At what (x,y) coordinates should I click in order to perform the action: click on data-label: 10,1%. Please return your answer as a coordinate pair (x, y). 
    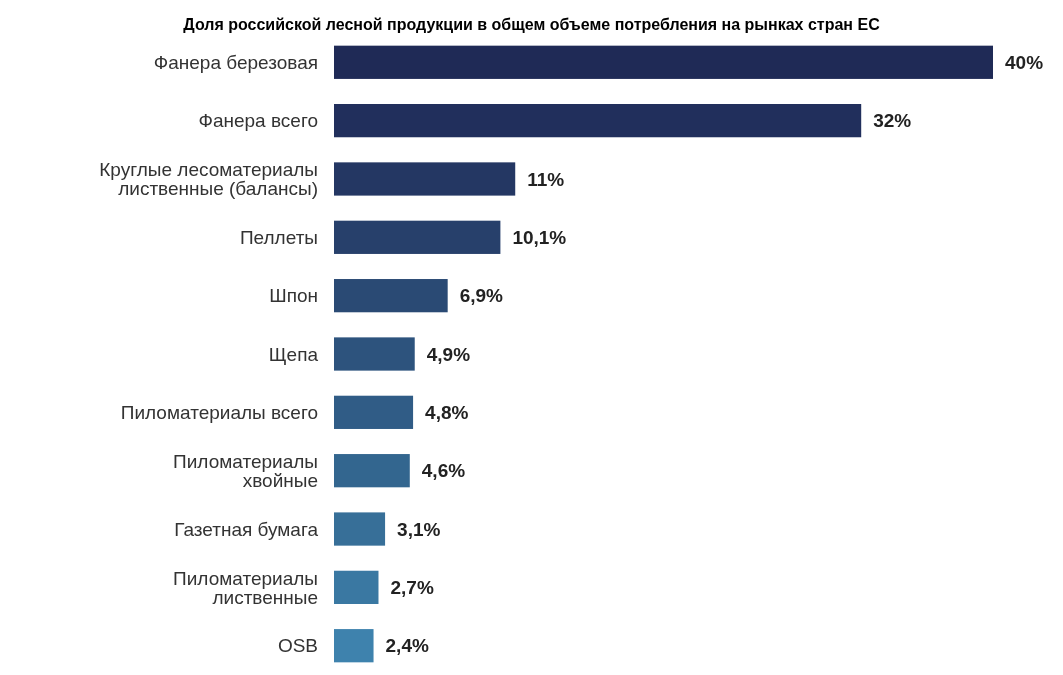
    Looking at the image, I should click on (539, 237).